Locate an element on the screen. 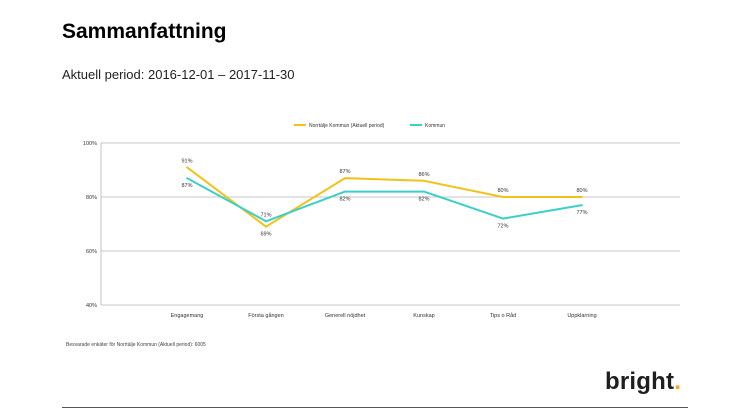 Image resolution: width=746 pixels, height=420 pixels. x-tick-label: Kunskap is located at coordinates (423, 316).